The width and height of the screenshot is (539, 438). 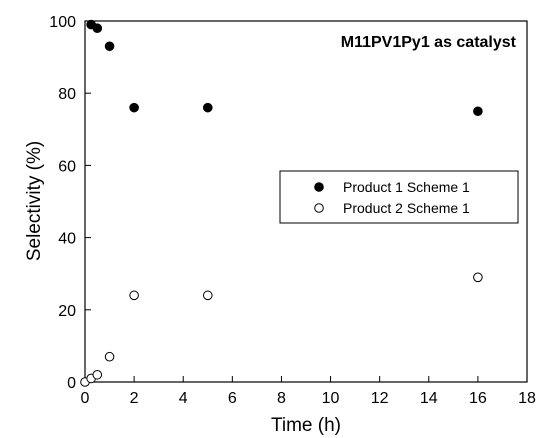 I want to click on legend-box, so click(x=399, y=197).